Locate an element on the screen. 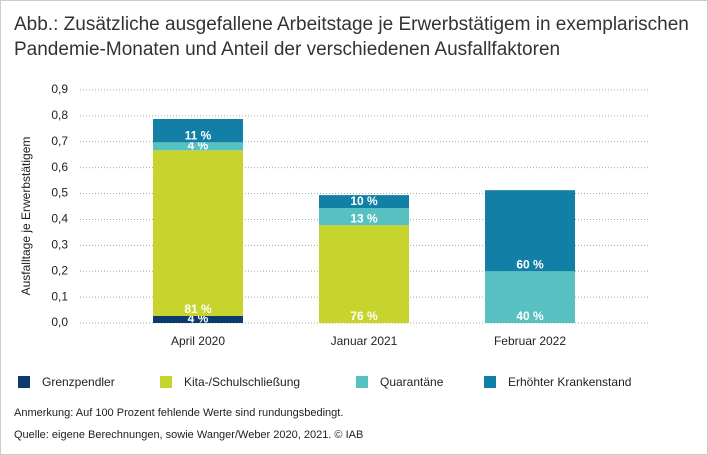 The image size is (708, 455). y-tick-label: 0,3 is located at coordinates (59, 245).